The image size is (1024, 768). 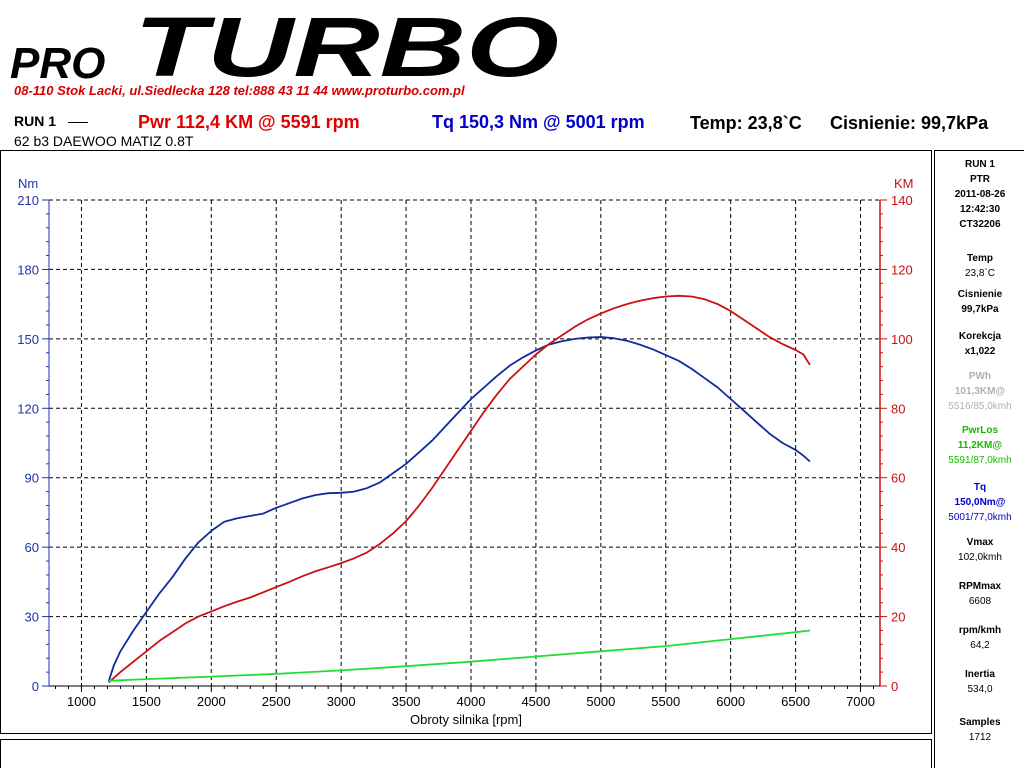 I want to click on tq-value: 150,0Nm@, so click(x=980, y=502).